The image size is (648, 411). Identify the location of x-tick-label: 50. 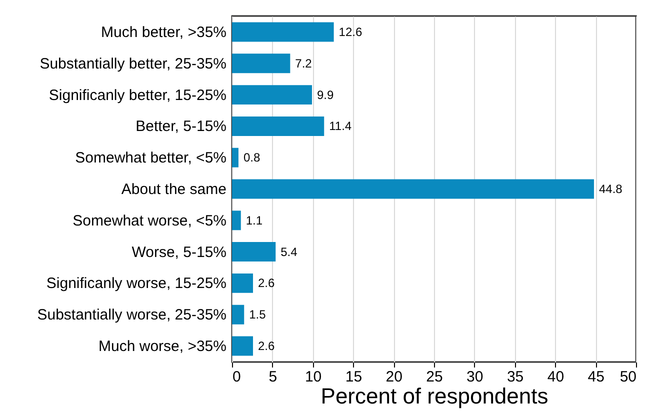
(628, 377).